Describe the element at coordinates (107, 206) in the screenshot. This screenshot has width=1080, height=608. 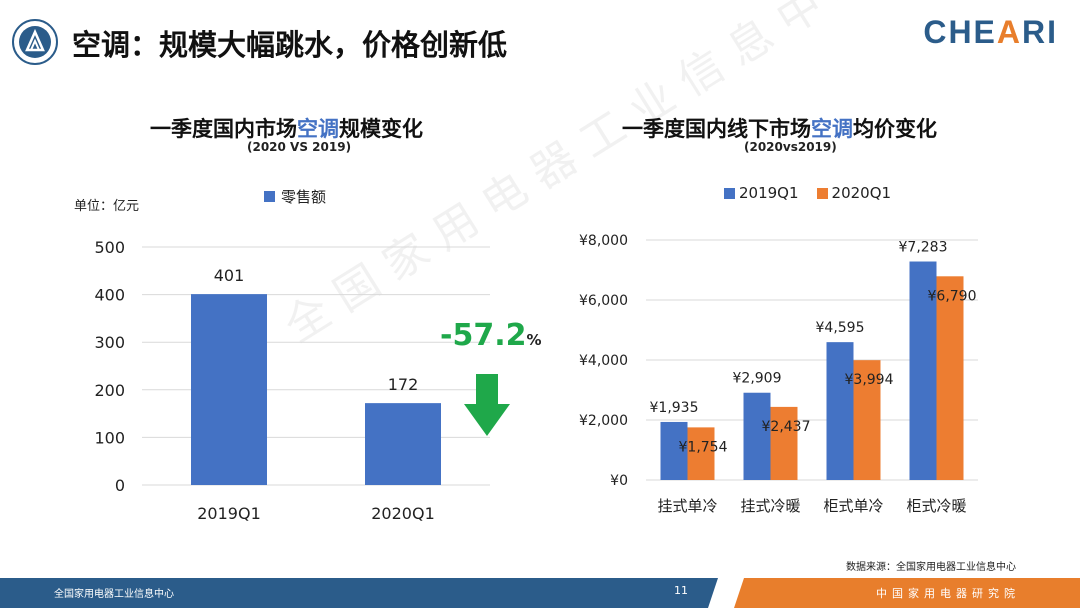
I see `unit-label: 单位：亿元` at that location.